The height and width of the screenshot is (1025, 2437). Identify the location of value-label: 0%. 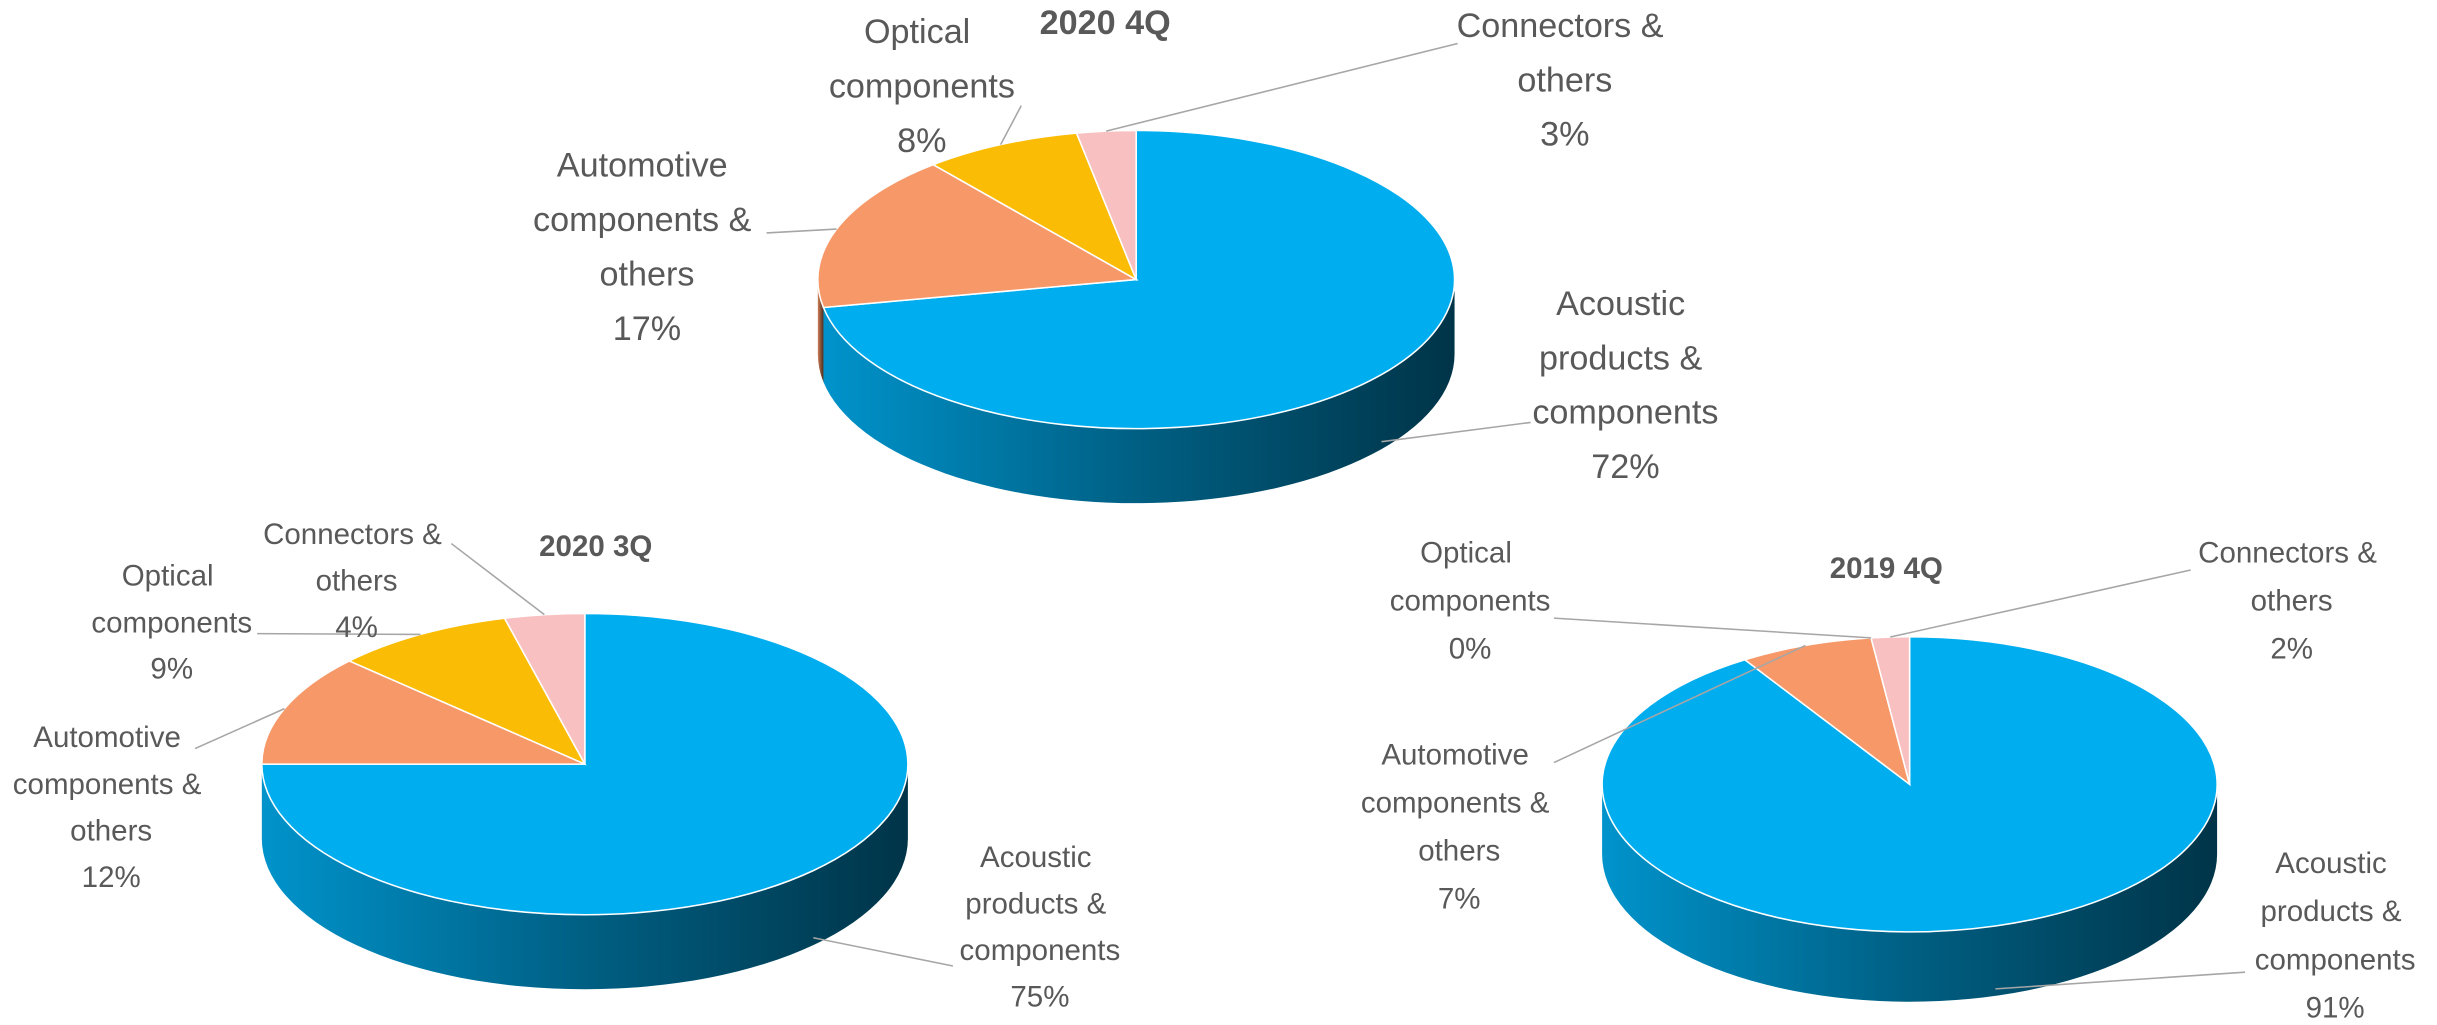
(1470, 649).